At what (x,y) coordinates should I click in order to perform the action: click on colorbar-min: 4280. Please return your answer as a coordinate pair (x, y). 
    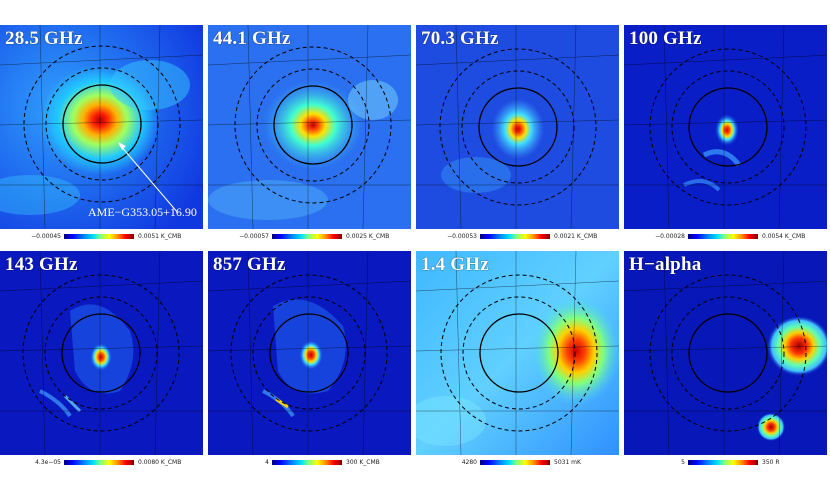
    Looking at the image, I should click on (469, 462).